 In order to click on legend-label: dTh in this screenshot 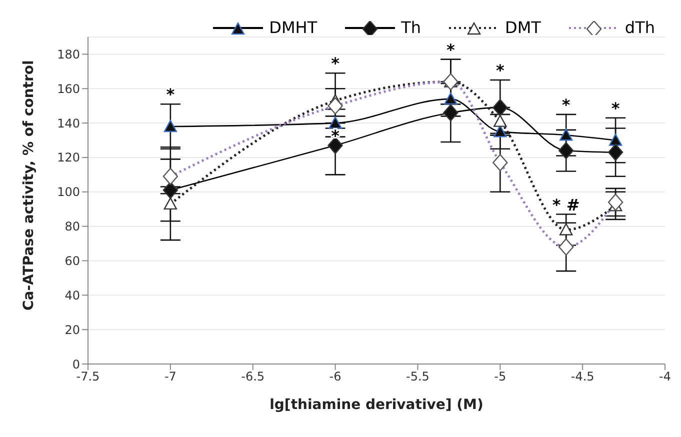, I will do `click(639, 27)`.